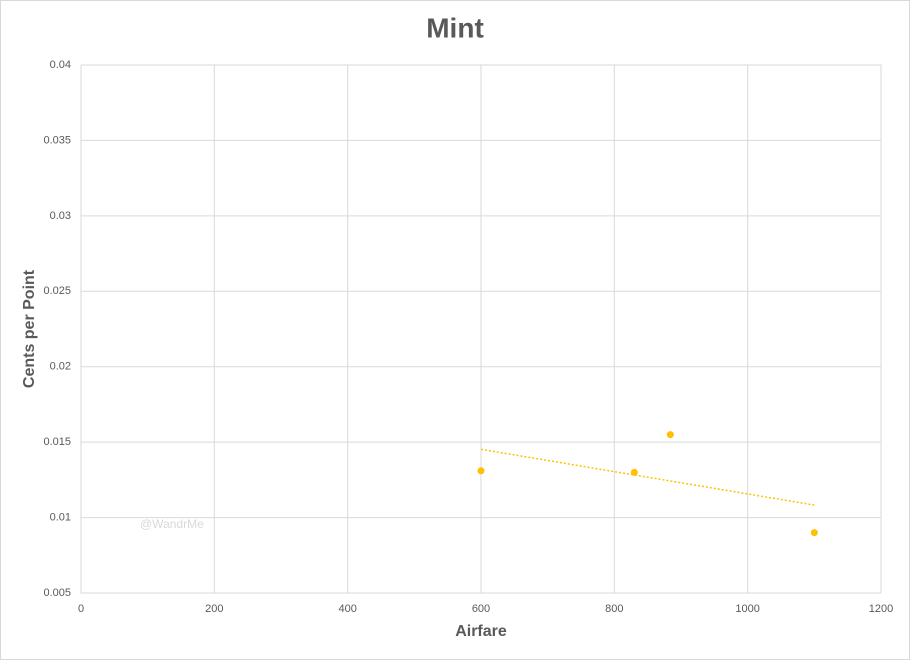 The height and width of the screenshot is (660, 910). I want to click on y-tick-label: 0.03, so click(60, 216).